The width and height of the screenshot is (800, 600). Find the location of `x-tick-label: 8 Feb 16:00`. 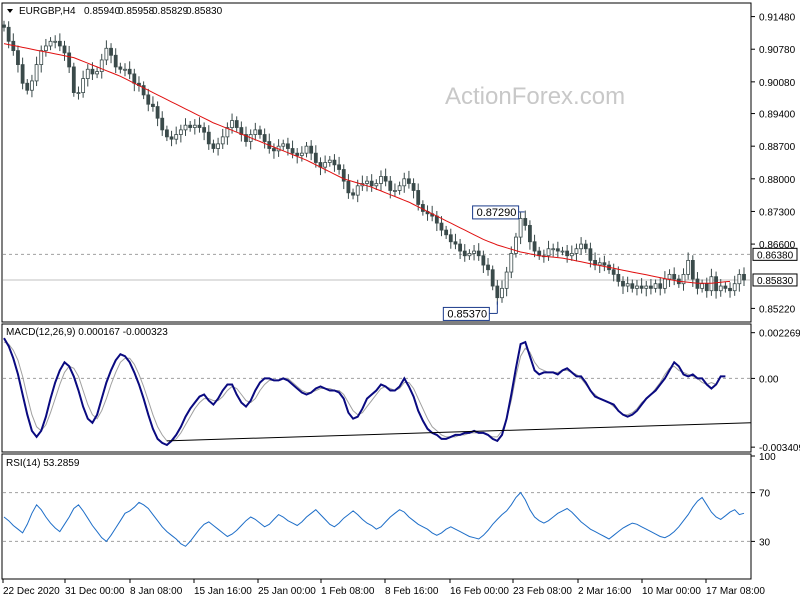

x-tick-label: 8 Feb 16:00 is located at coordinates (412, 591).